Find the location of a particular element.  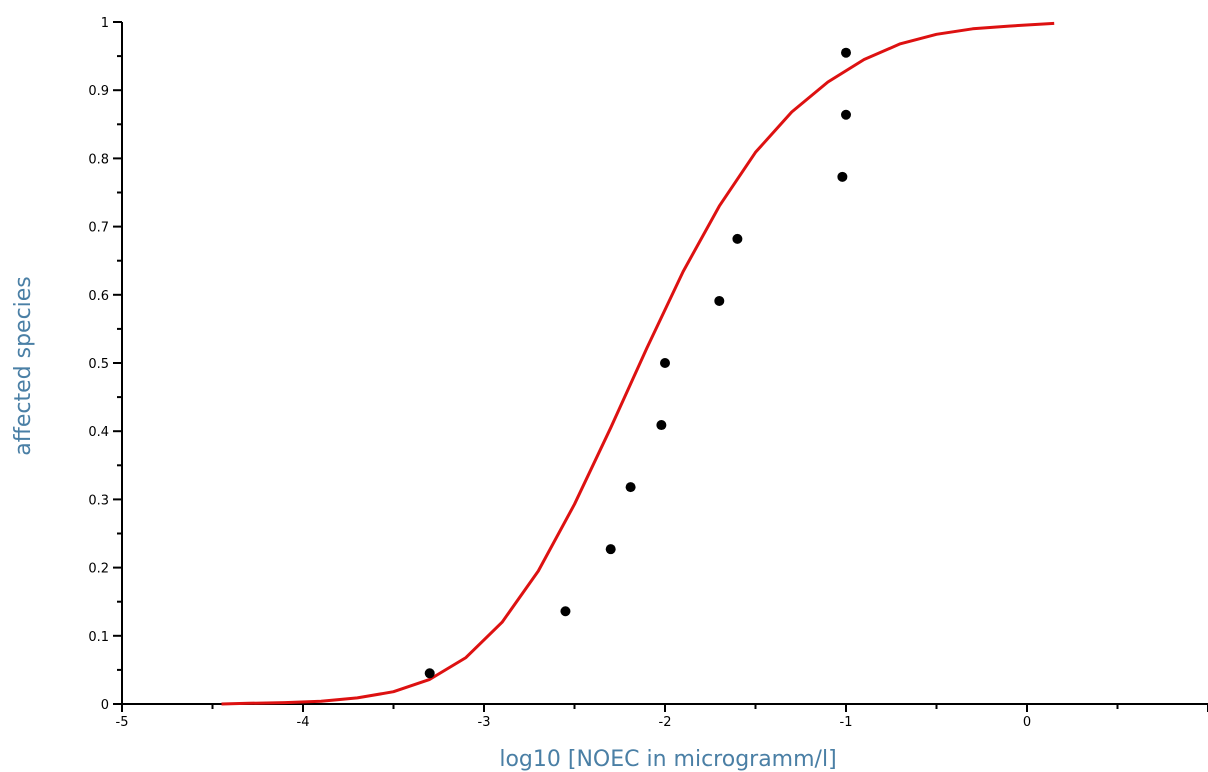

y-tick-label: 0.9 is located at coordinates (98, 91).